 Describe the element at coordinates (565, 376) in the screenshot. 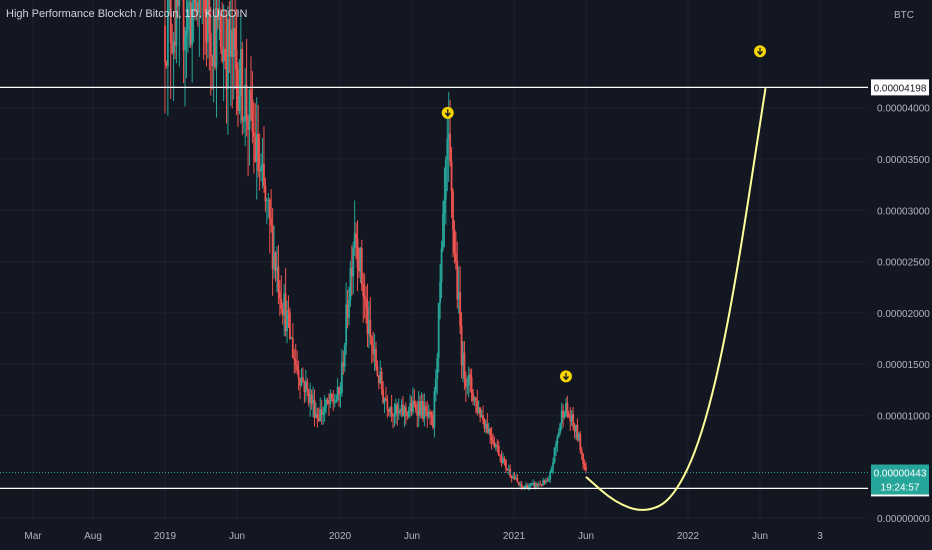

I see `arrow-glyph` at that location.